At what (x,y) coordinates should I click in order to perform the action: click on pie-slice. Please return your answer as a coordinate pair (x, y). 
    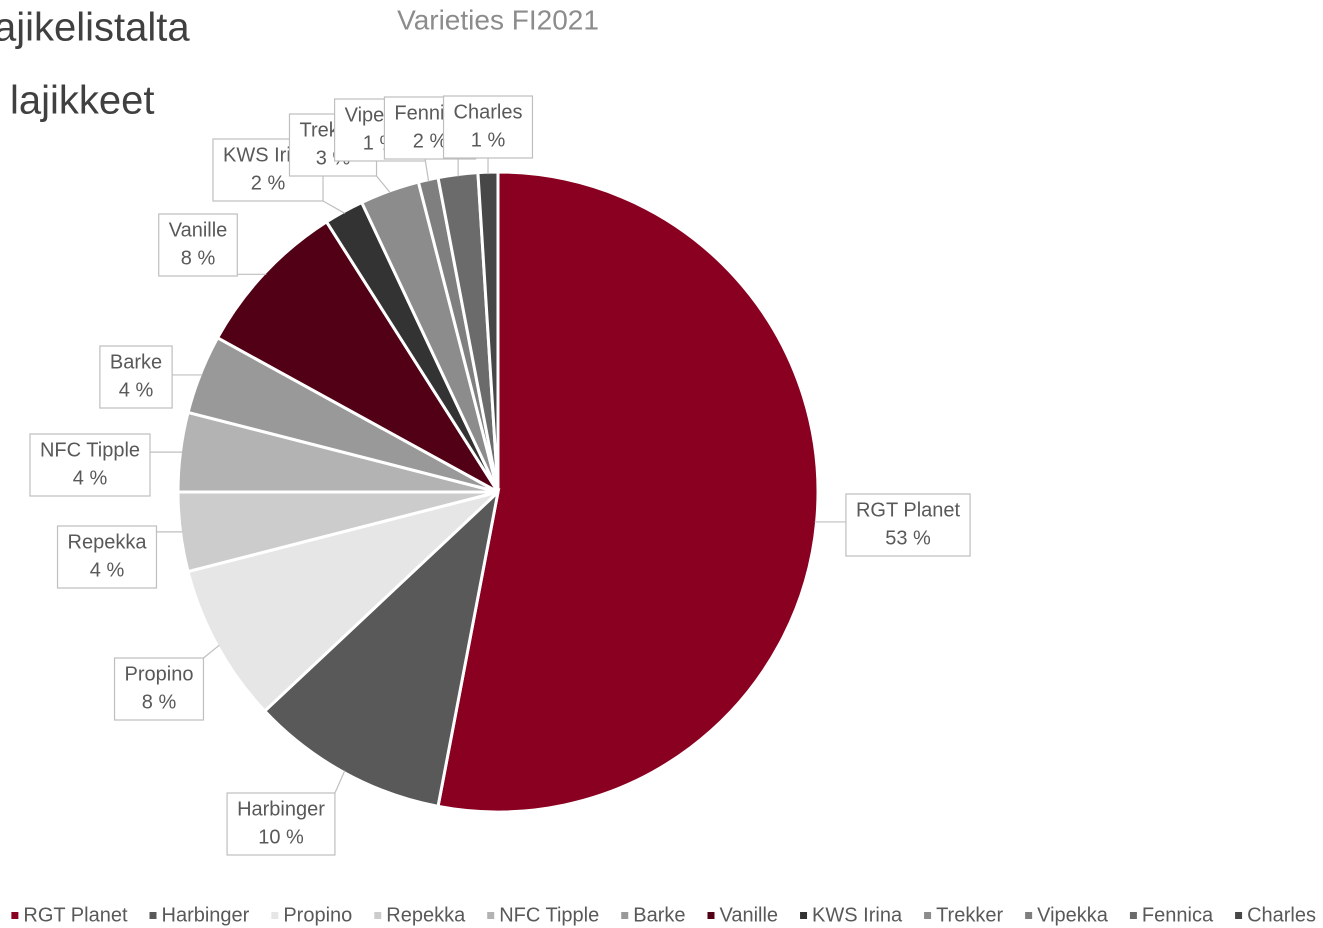
    Looking at the image, I should click on (357, 356).